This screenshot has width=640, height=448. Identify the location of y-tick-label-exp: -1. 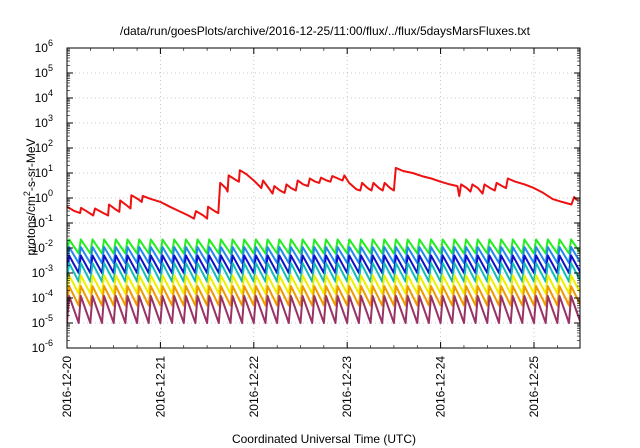
(49, 218).